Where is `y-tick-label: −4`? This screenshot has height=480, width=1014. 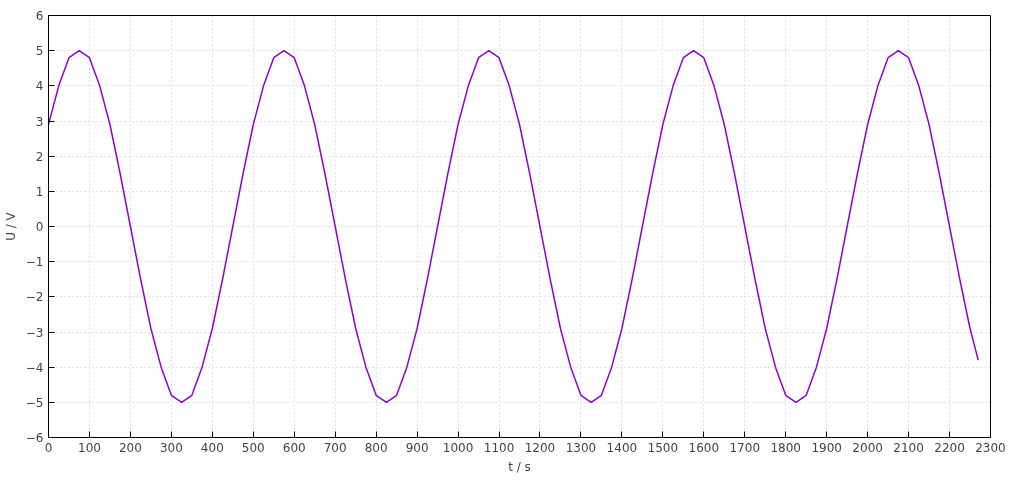 y-tick-label: −4 is located at coordinates (34, 367).